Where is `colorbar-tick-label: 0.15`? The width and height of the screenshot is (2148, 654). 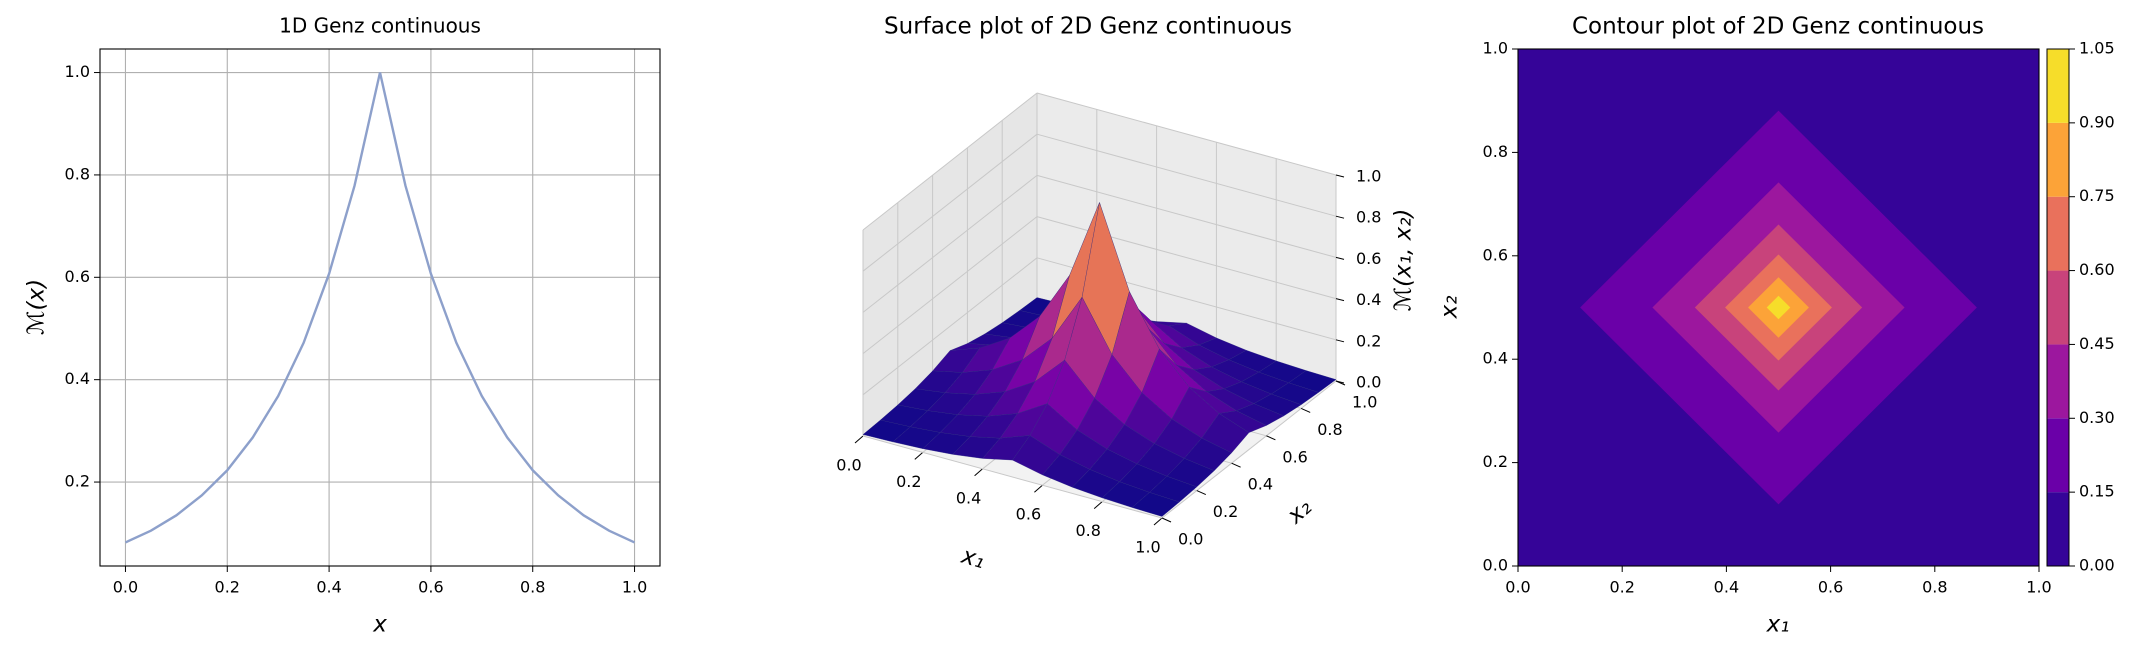 colorbar-tick-label: 0.15 is located at coordinates (2097, 491).